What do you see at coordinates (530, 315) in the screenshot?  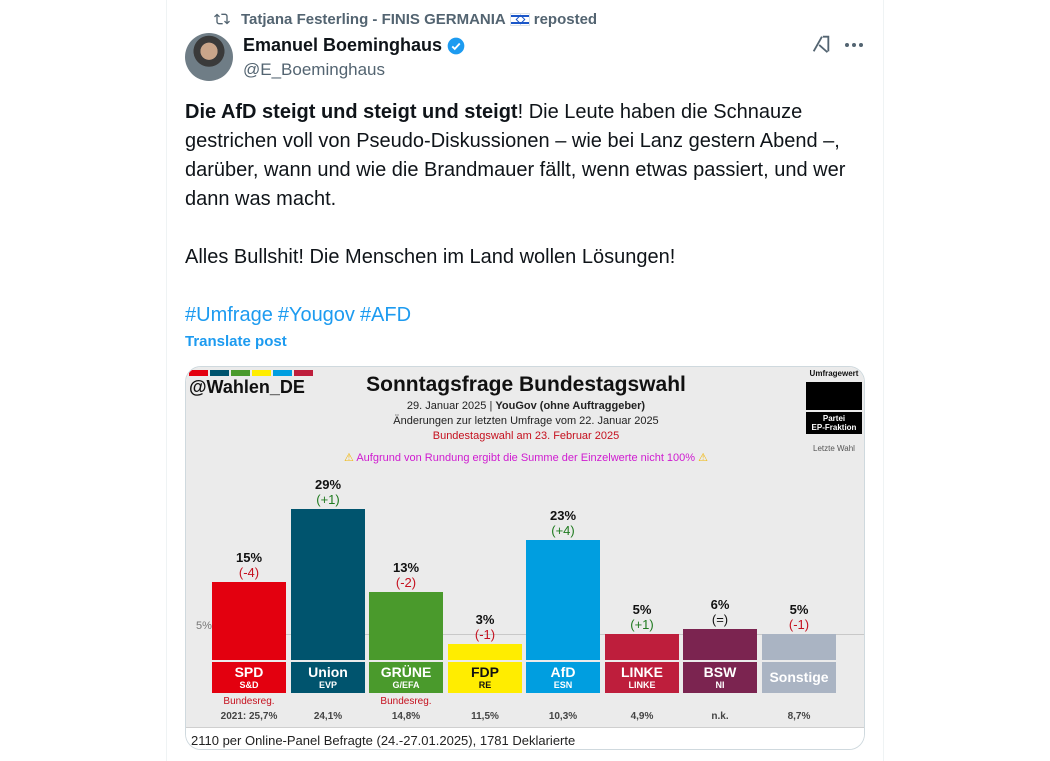 I see `hashtags: #Umfrage #Yougov #AFD` at bounding box center [530, 315].